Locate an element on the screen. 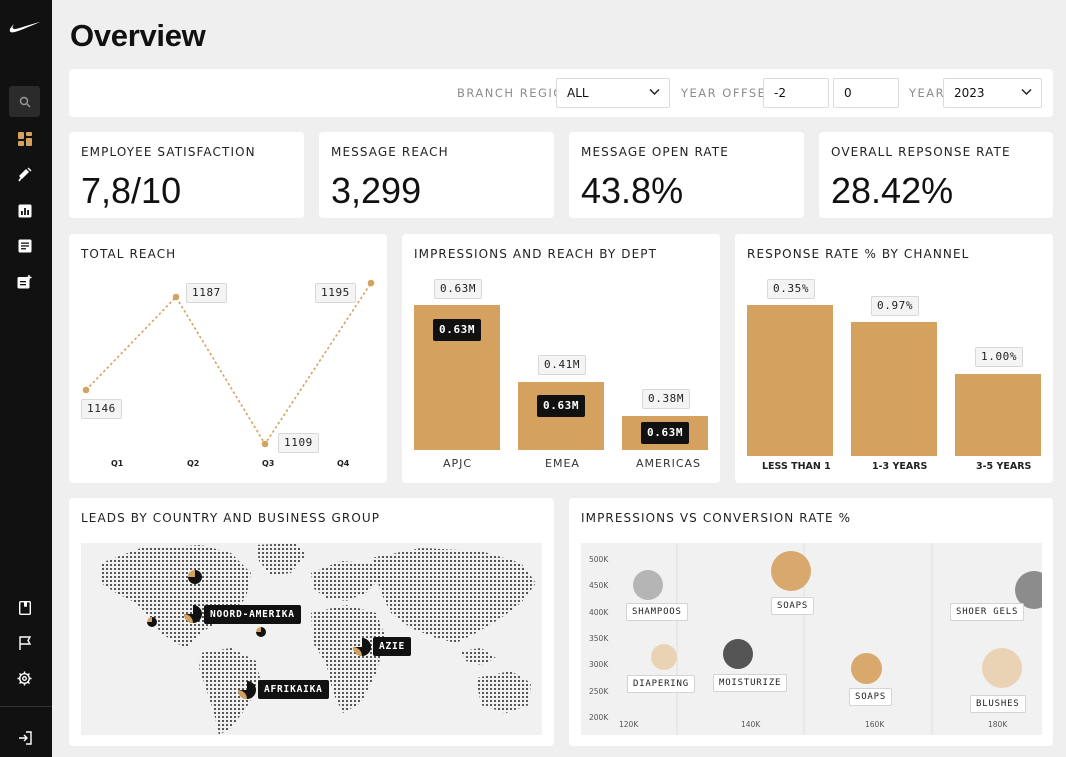 The height and width of the screenshot is (757, 1066). sidebar is located at coordinates (26, 378).